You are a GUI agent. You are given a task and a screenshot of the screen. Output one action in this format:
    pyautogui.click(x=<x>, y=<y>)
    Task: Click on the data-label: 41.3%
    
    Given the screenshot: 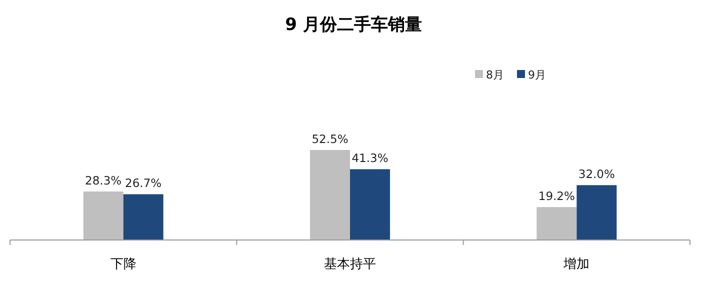 What is the action you would take?
    pyautogui.click(x=370, y=158)
    